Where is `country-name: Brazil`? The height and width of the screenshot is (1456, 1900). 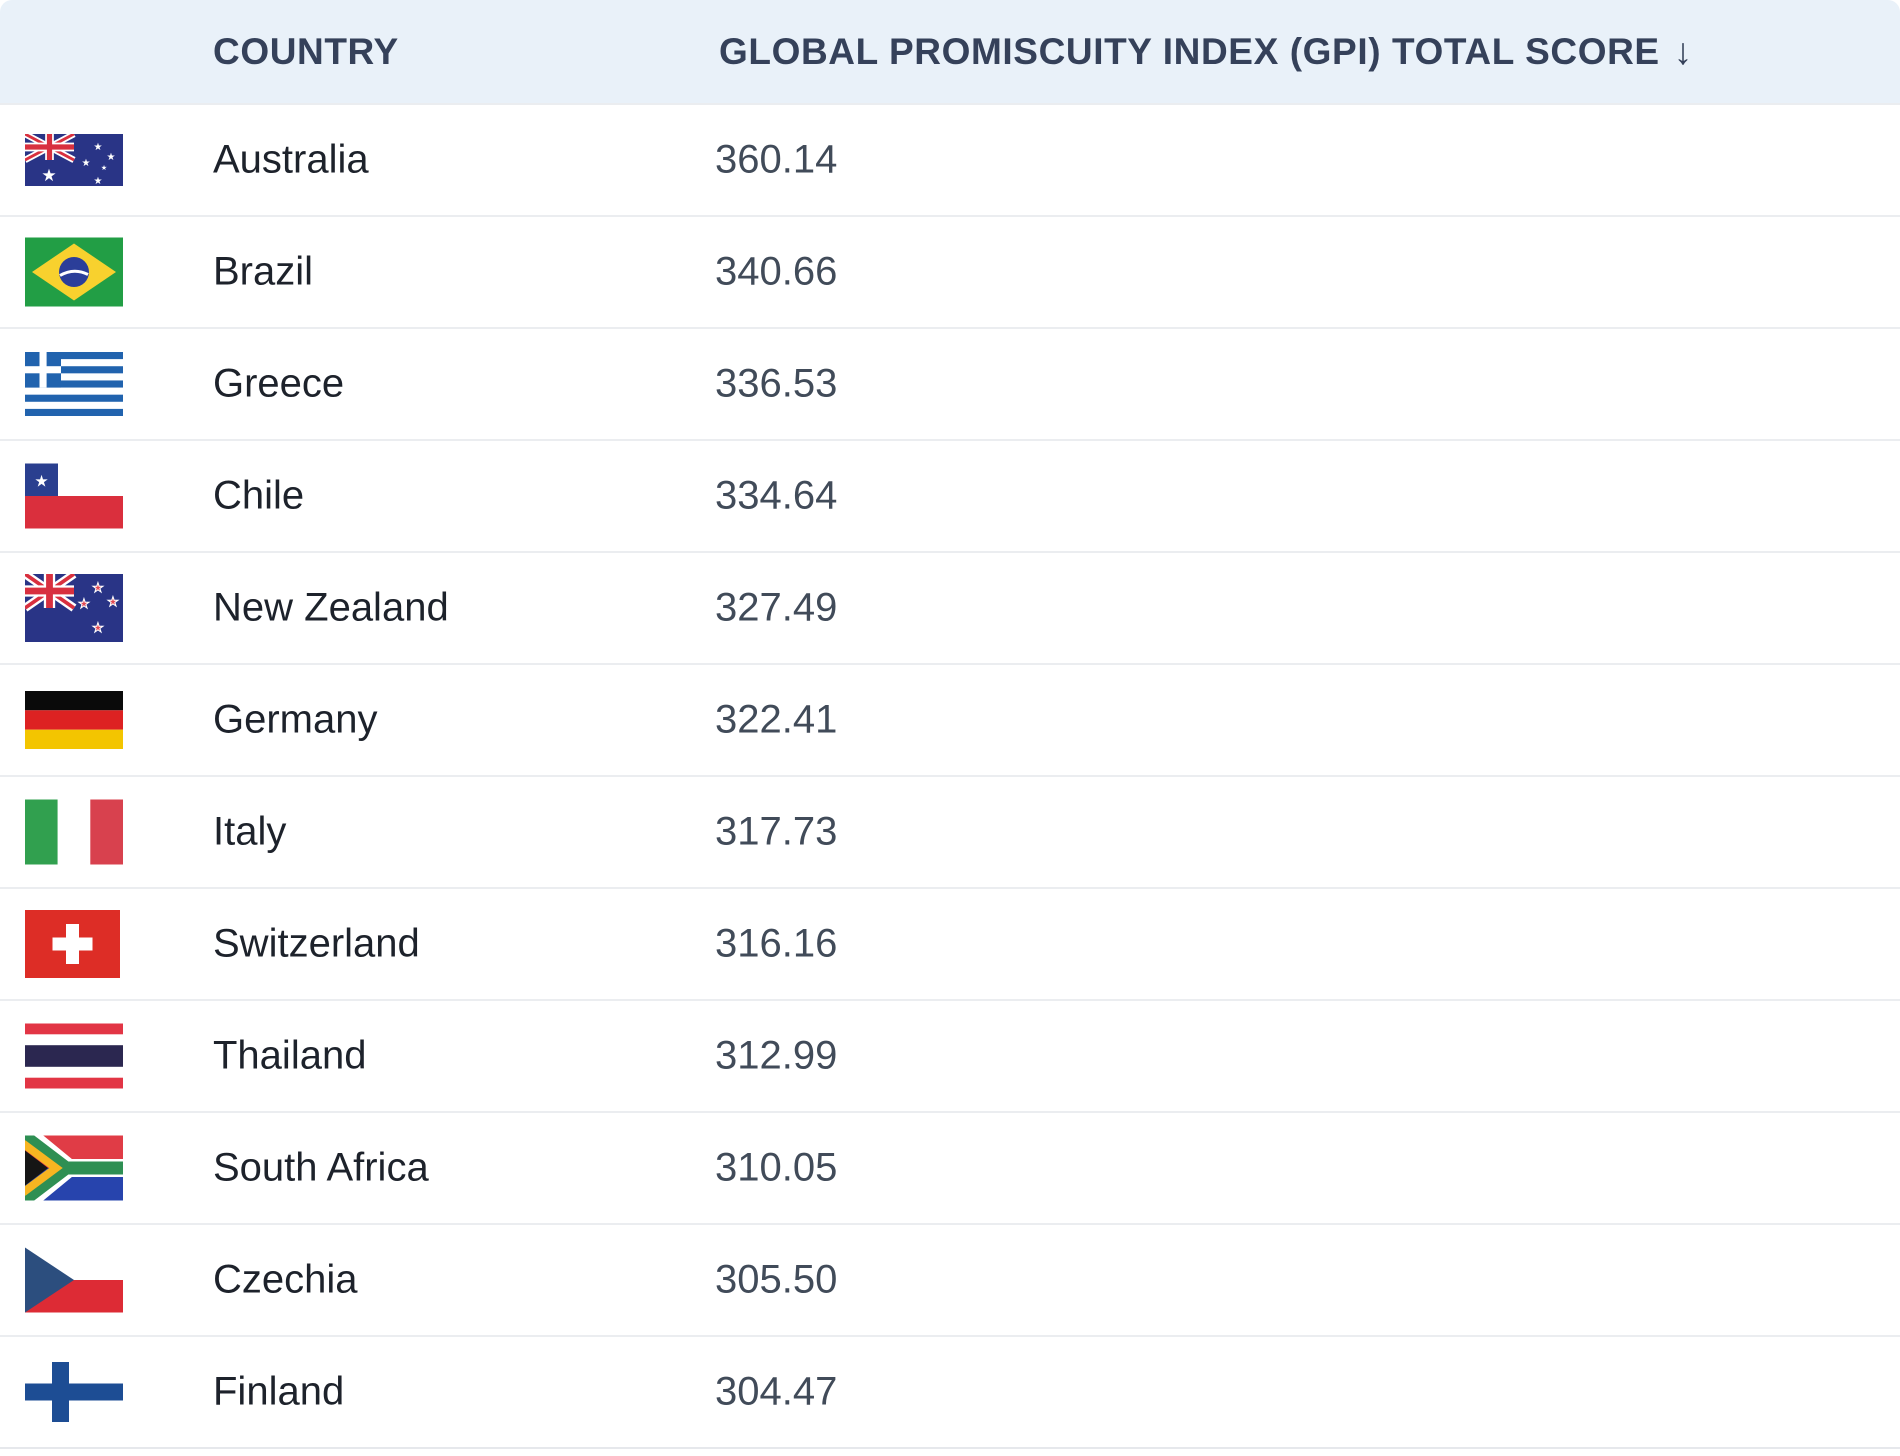 country-name: Brazil is located at coordinates (263, 271).